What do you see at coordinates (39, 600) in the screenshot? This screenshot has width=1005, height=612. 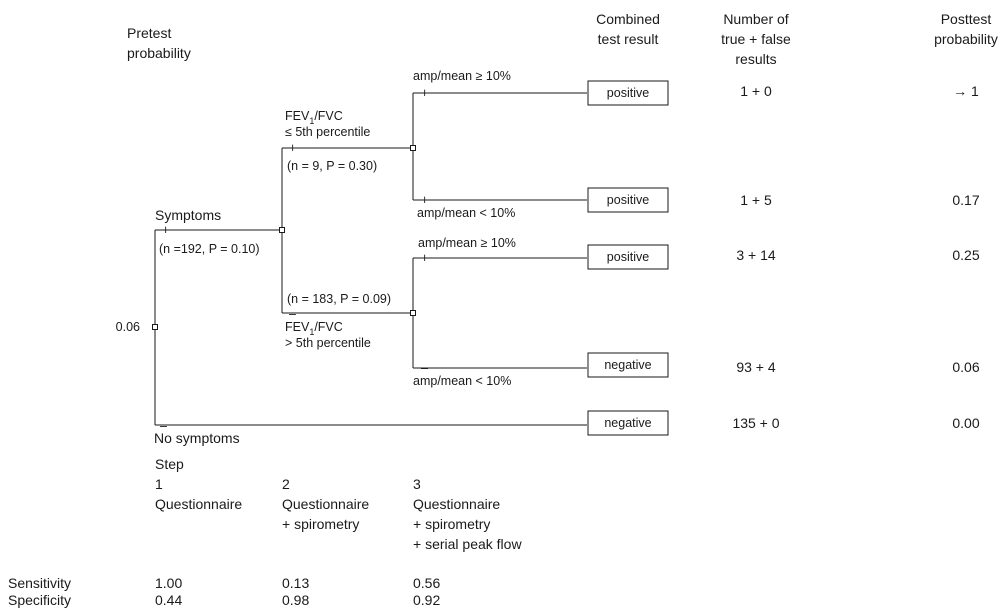 I see `specificity-label: Specificity` at bounding box center [39, 600].